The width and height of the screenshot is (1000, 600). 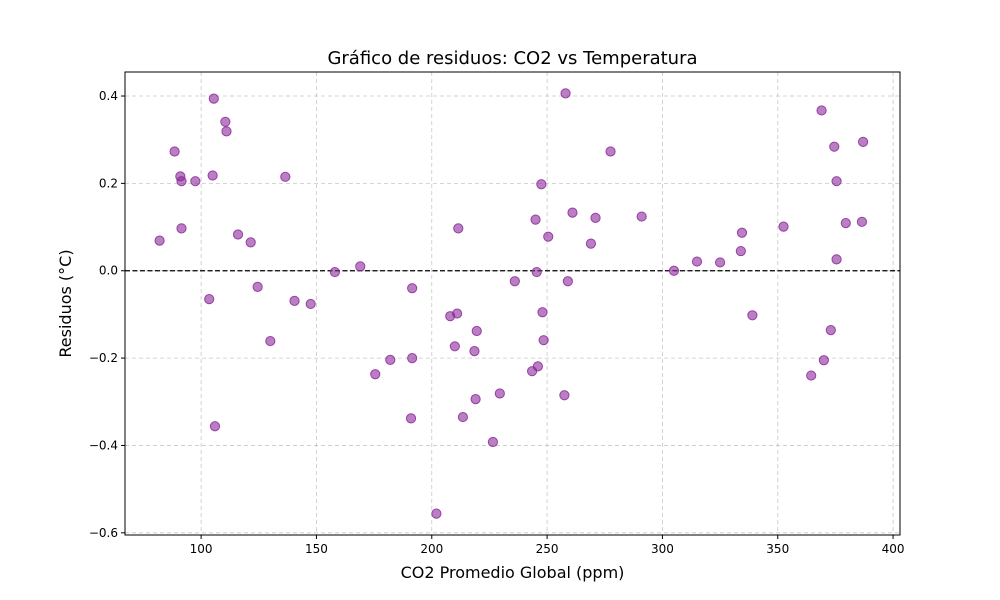 I want to click on x-tick-label: 100, so click(x=201, y=549).